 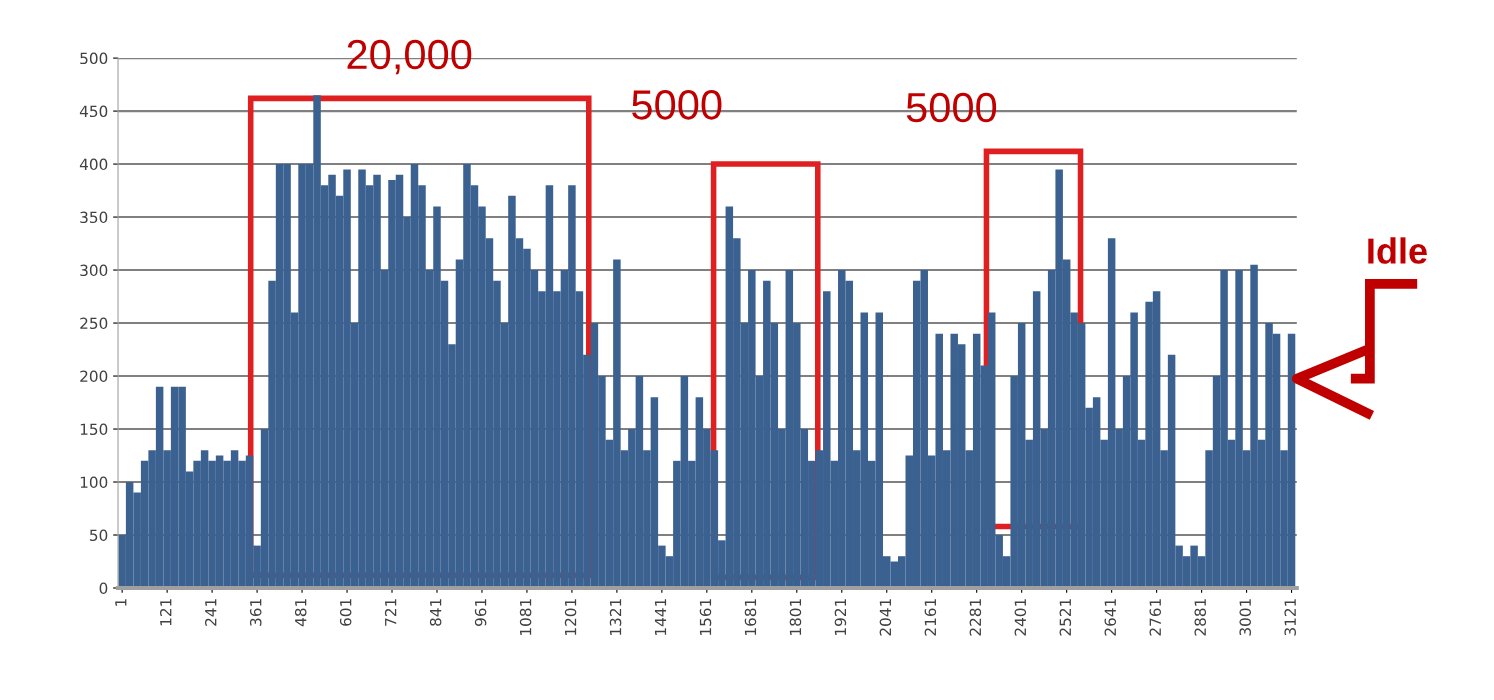 I want to click on x-tick-label: 1561, so click(x=705, y=617).